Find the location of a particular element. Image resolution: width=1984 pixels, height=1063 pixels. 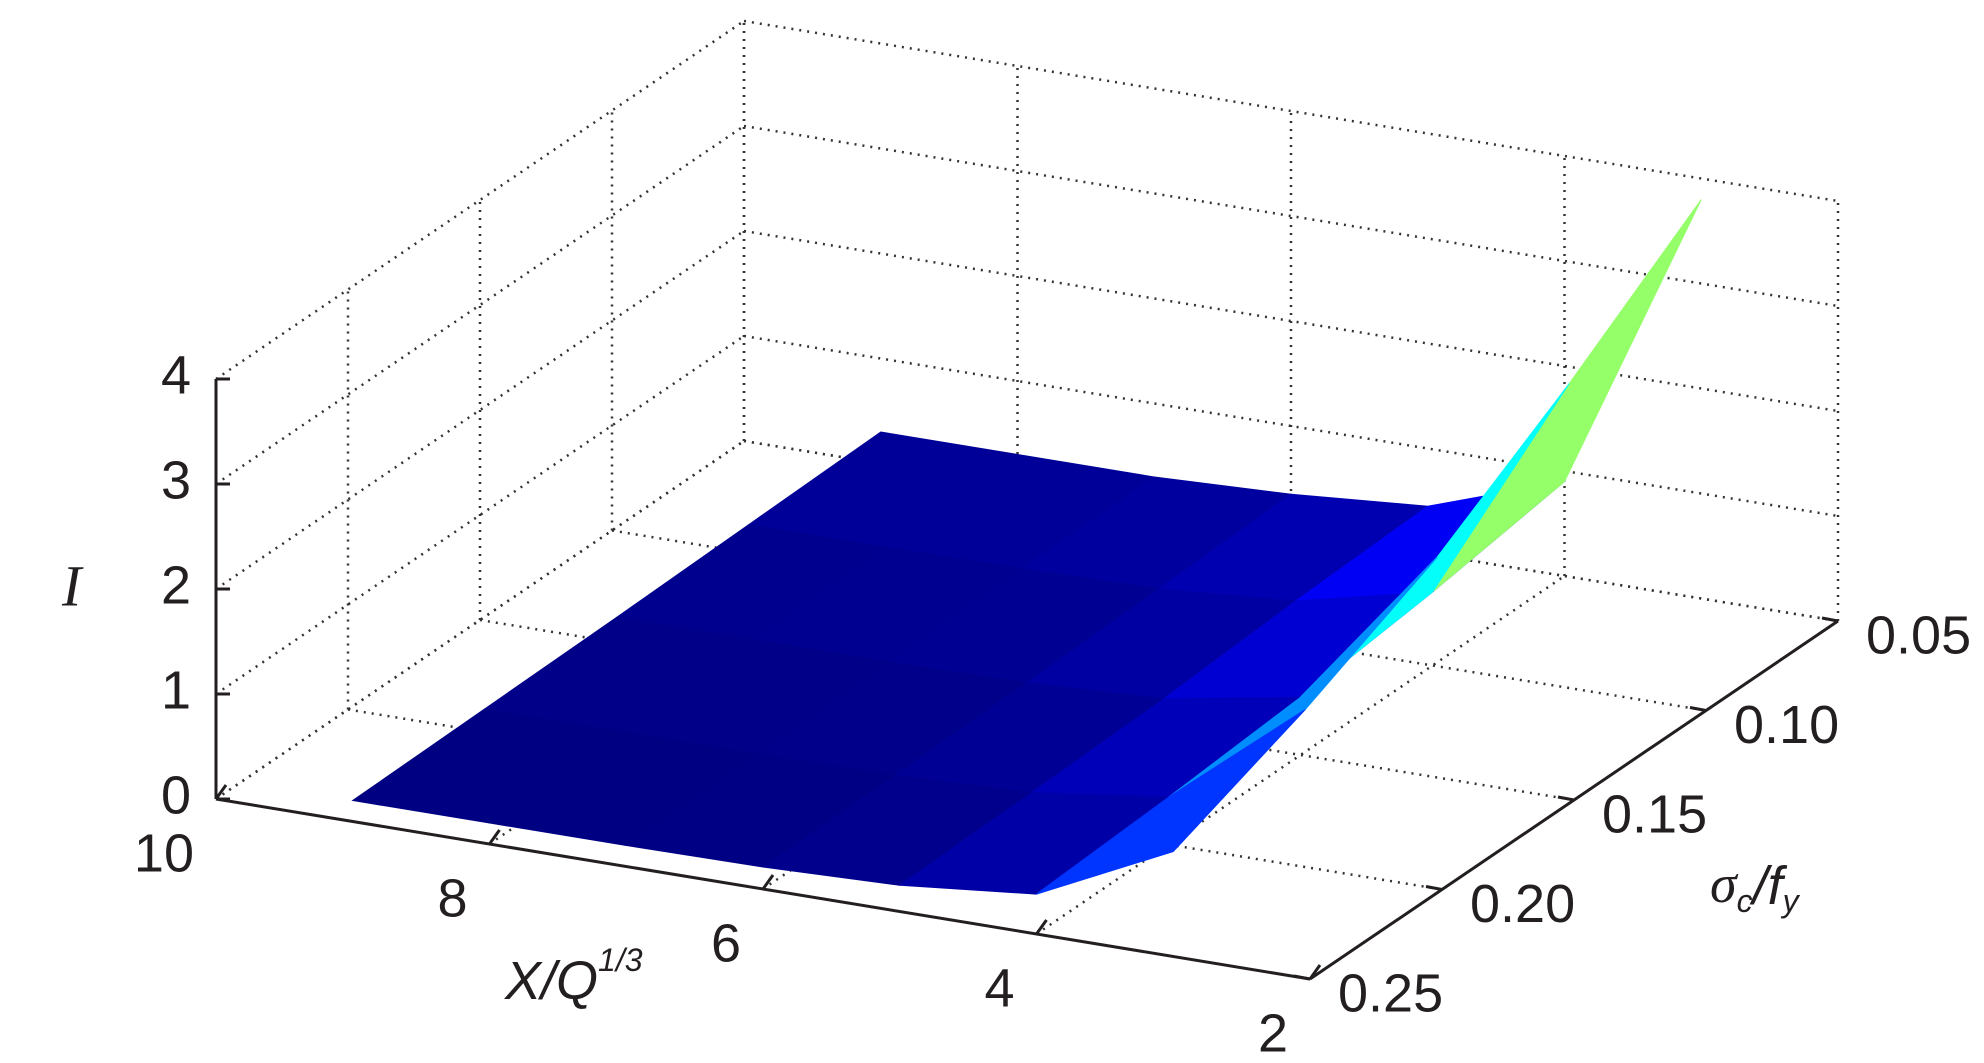

z-axis-label: I is located at coordinates (72, 585).